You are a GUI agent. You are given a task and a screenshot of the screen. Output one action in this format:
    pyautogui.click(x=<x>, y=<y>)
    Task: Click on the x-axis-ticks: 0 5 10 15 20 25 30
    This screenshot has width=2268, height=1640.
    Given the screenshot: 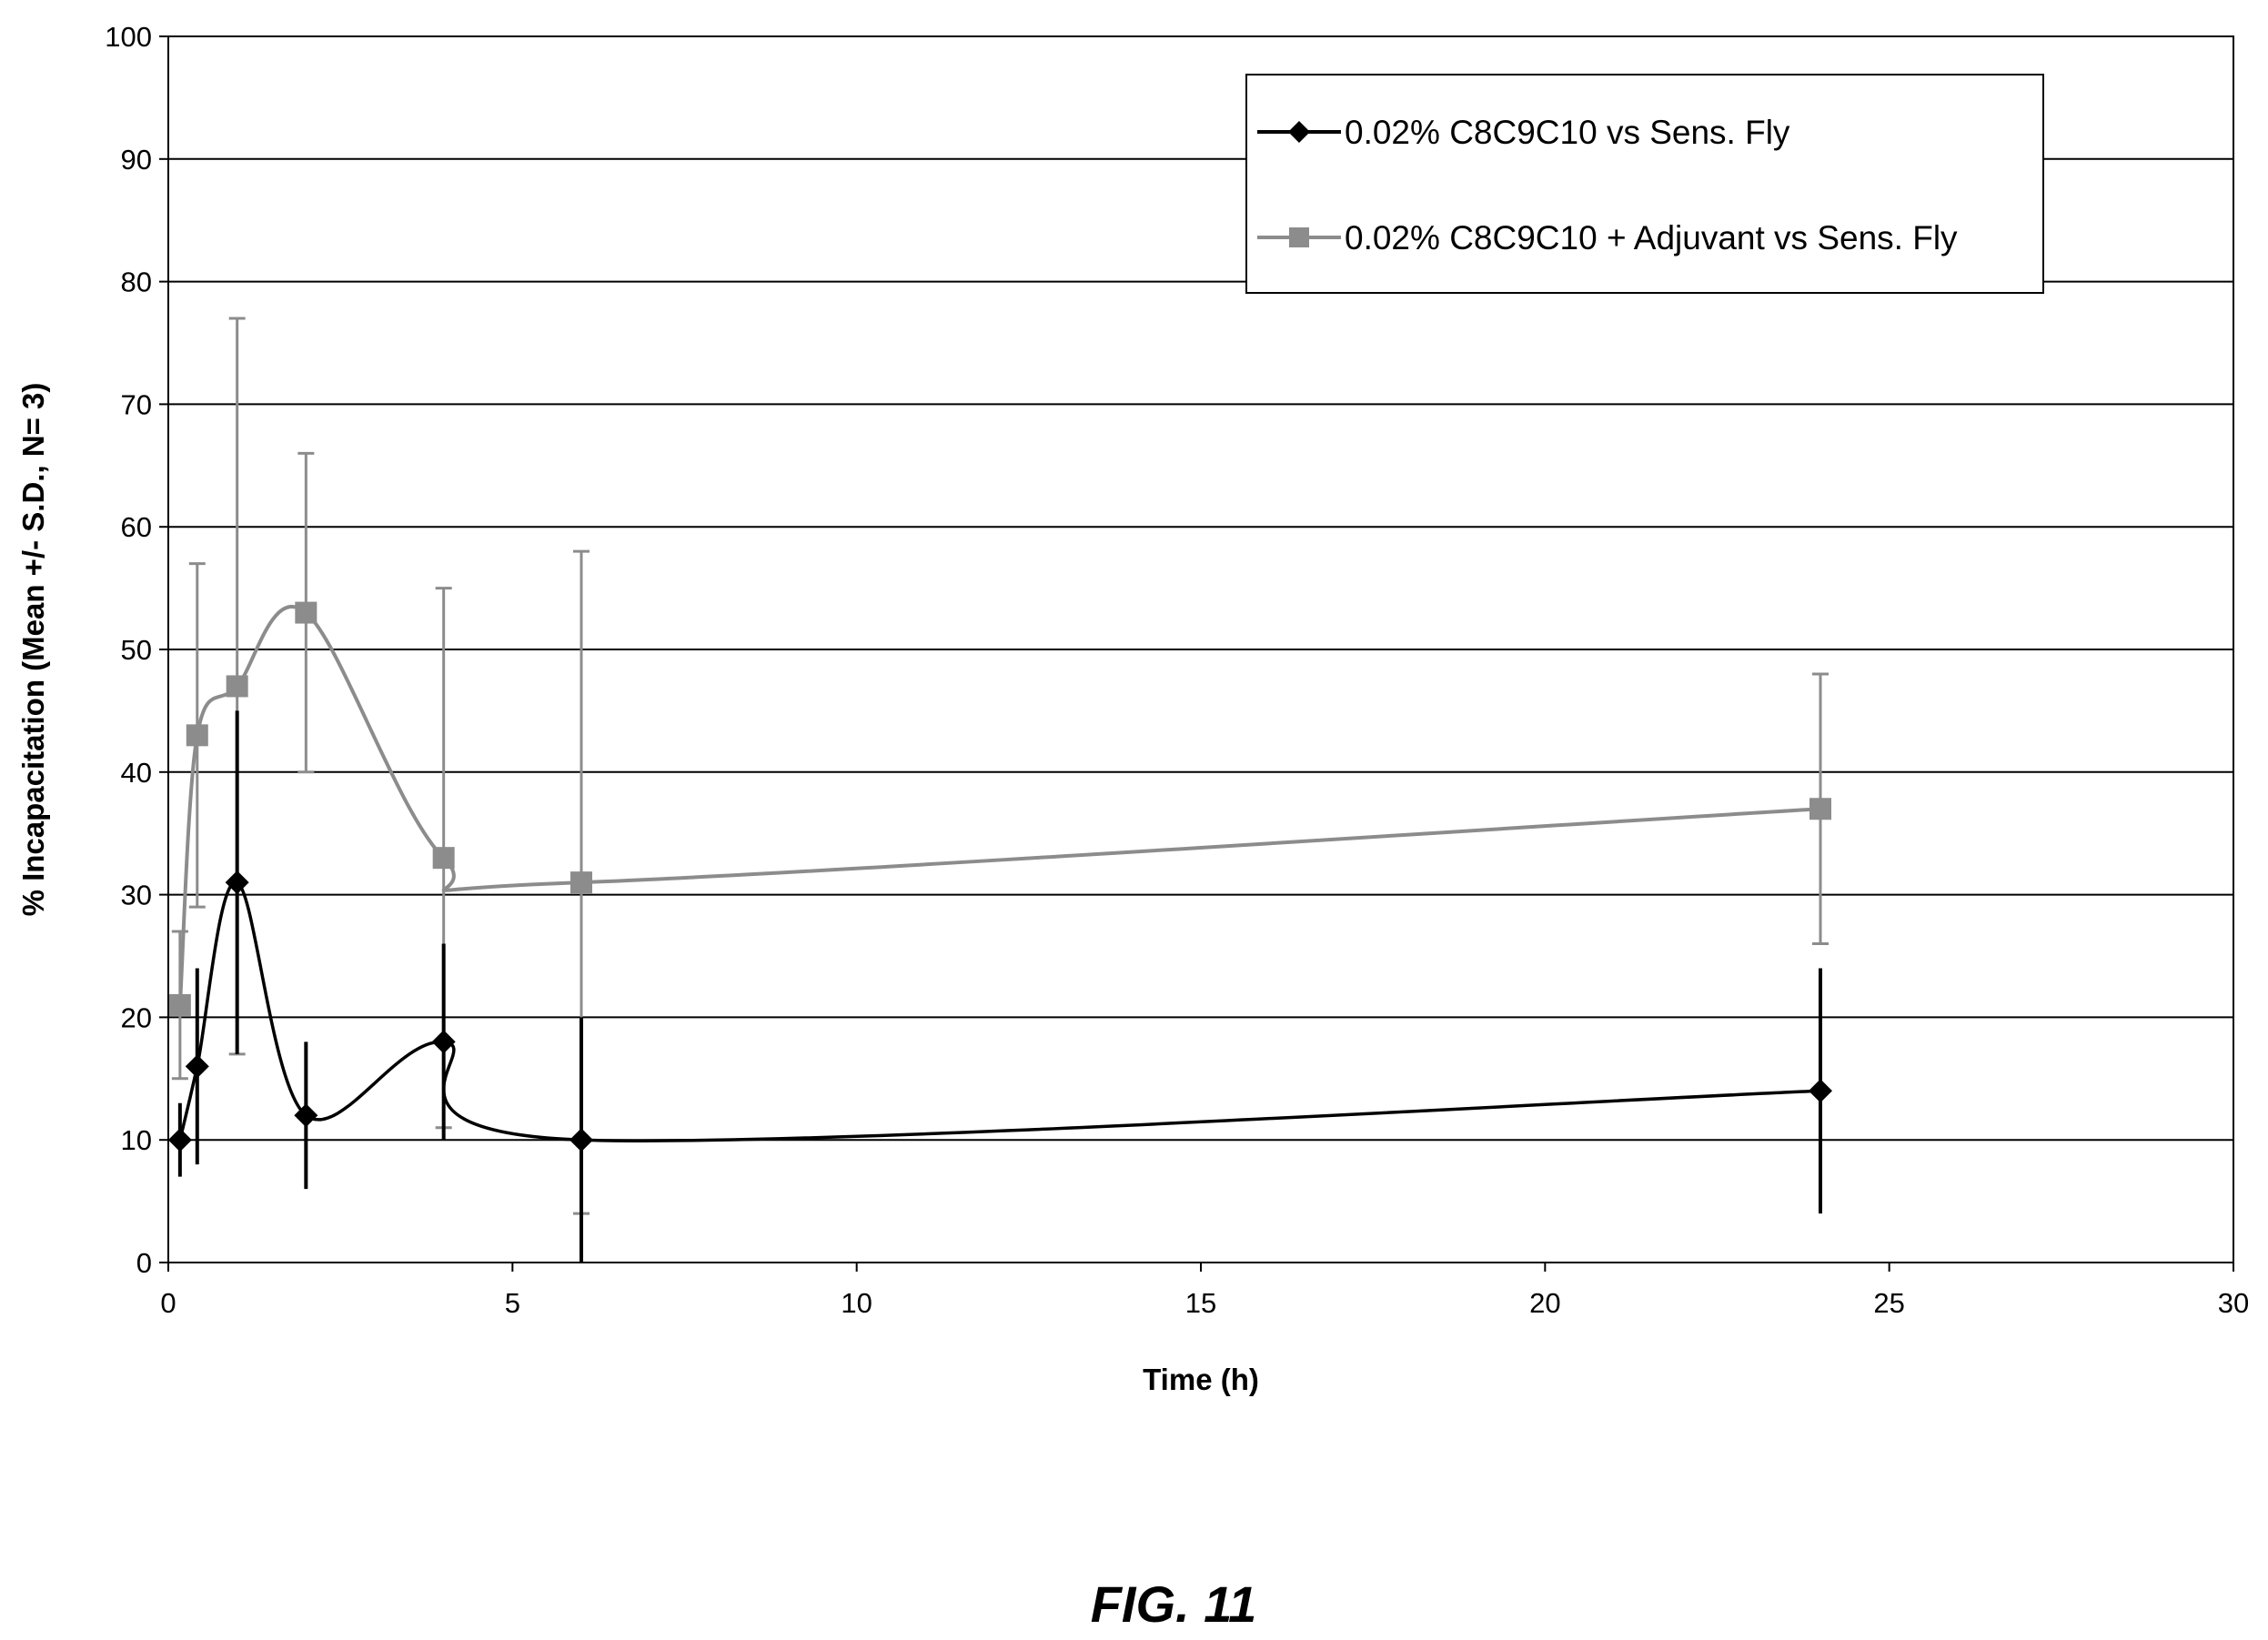 What is the action you would take?
    pyautogui.click(x=1205, y=1291)
    